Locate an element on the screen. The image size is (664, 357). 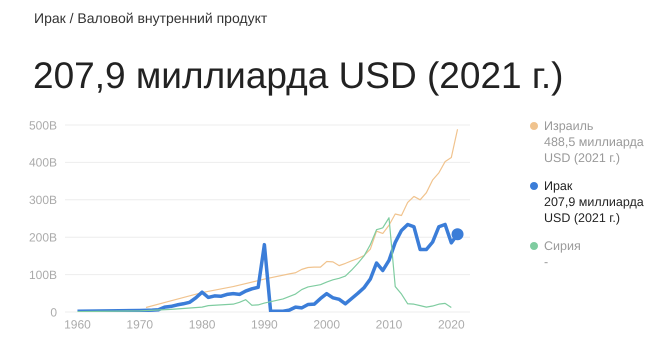
x-tick-label: 1960 is located at coordinates (78, 325).